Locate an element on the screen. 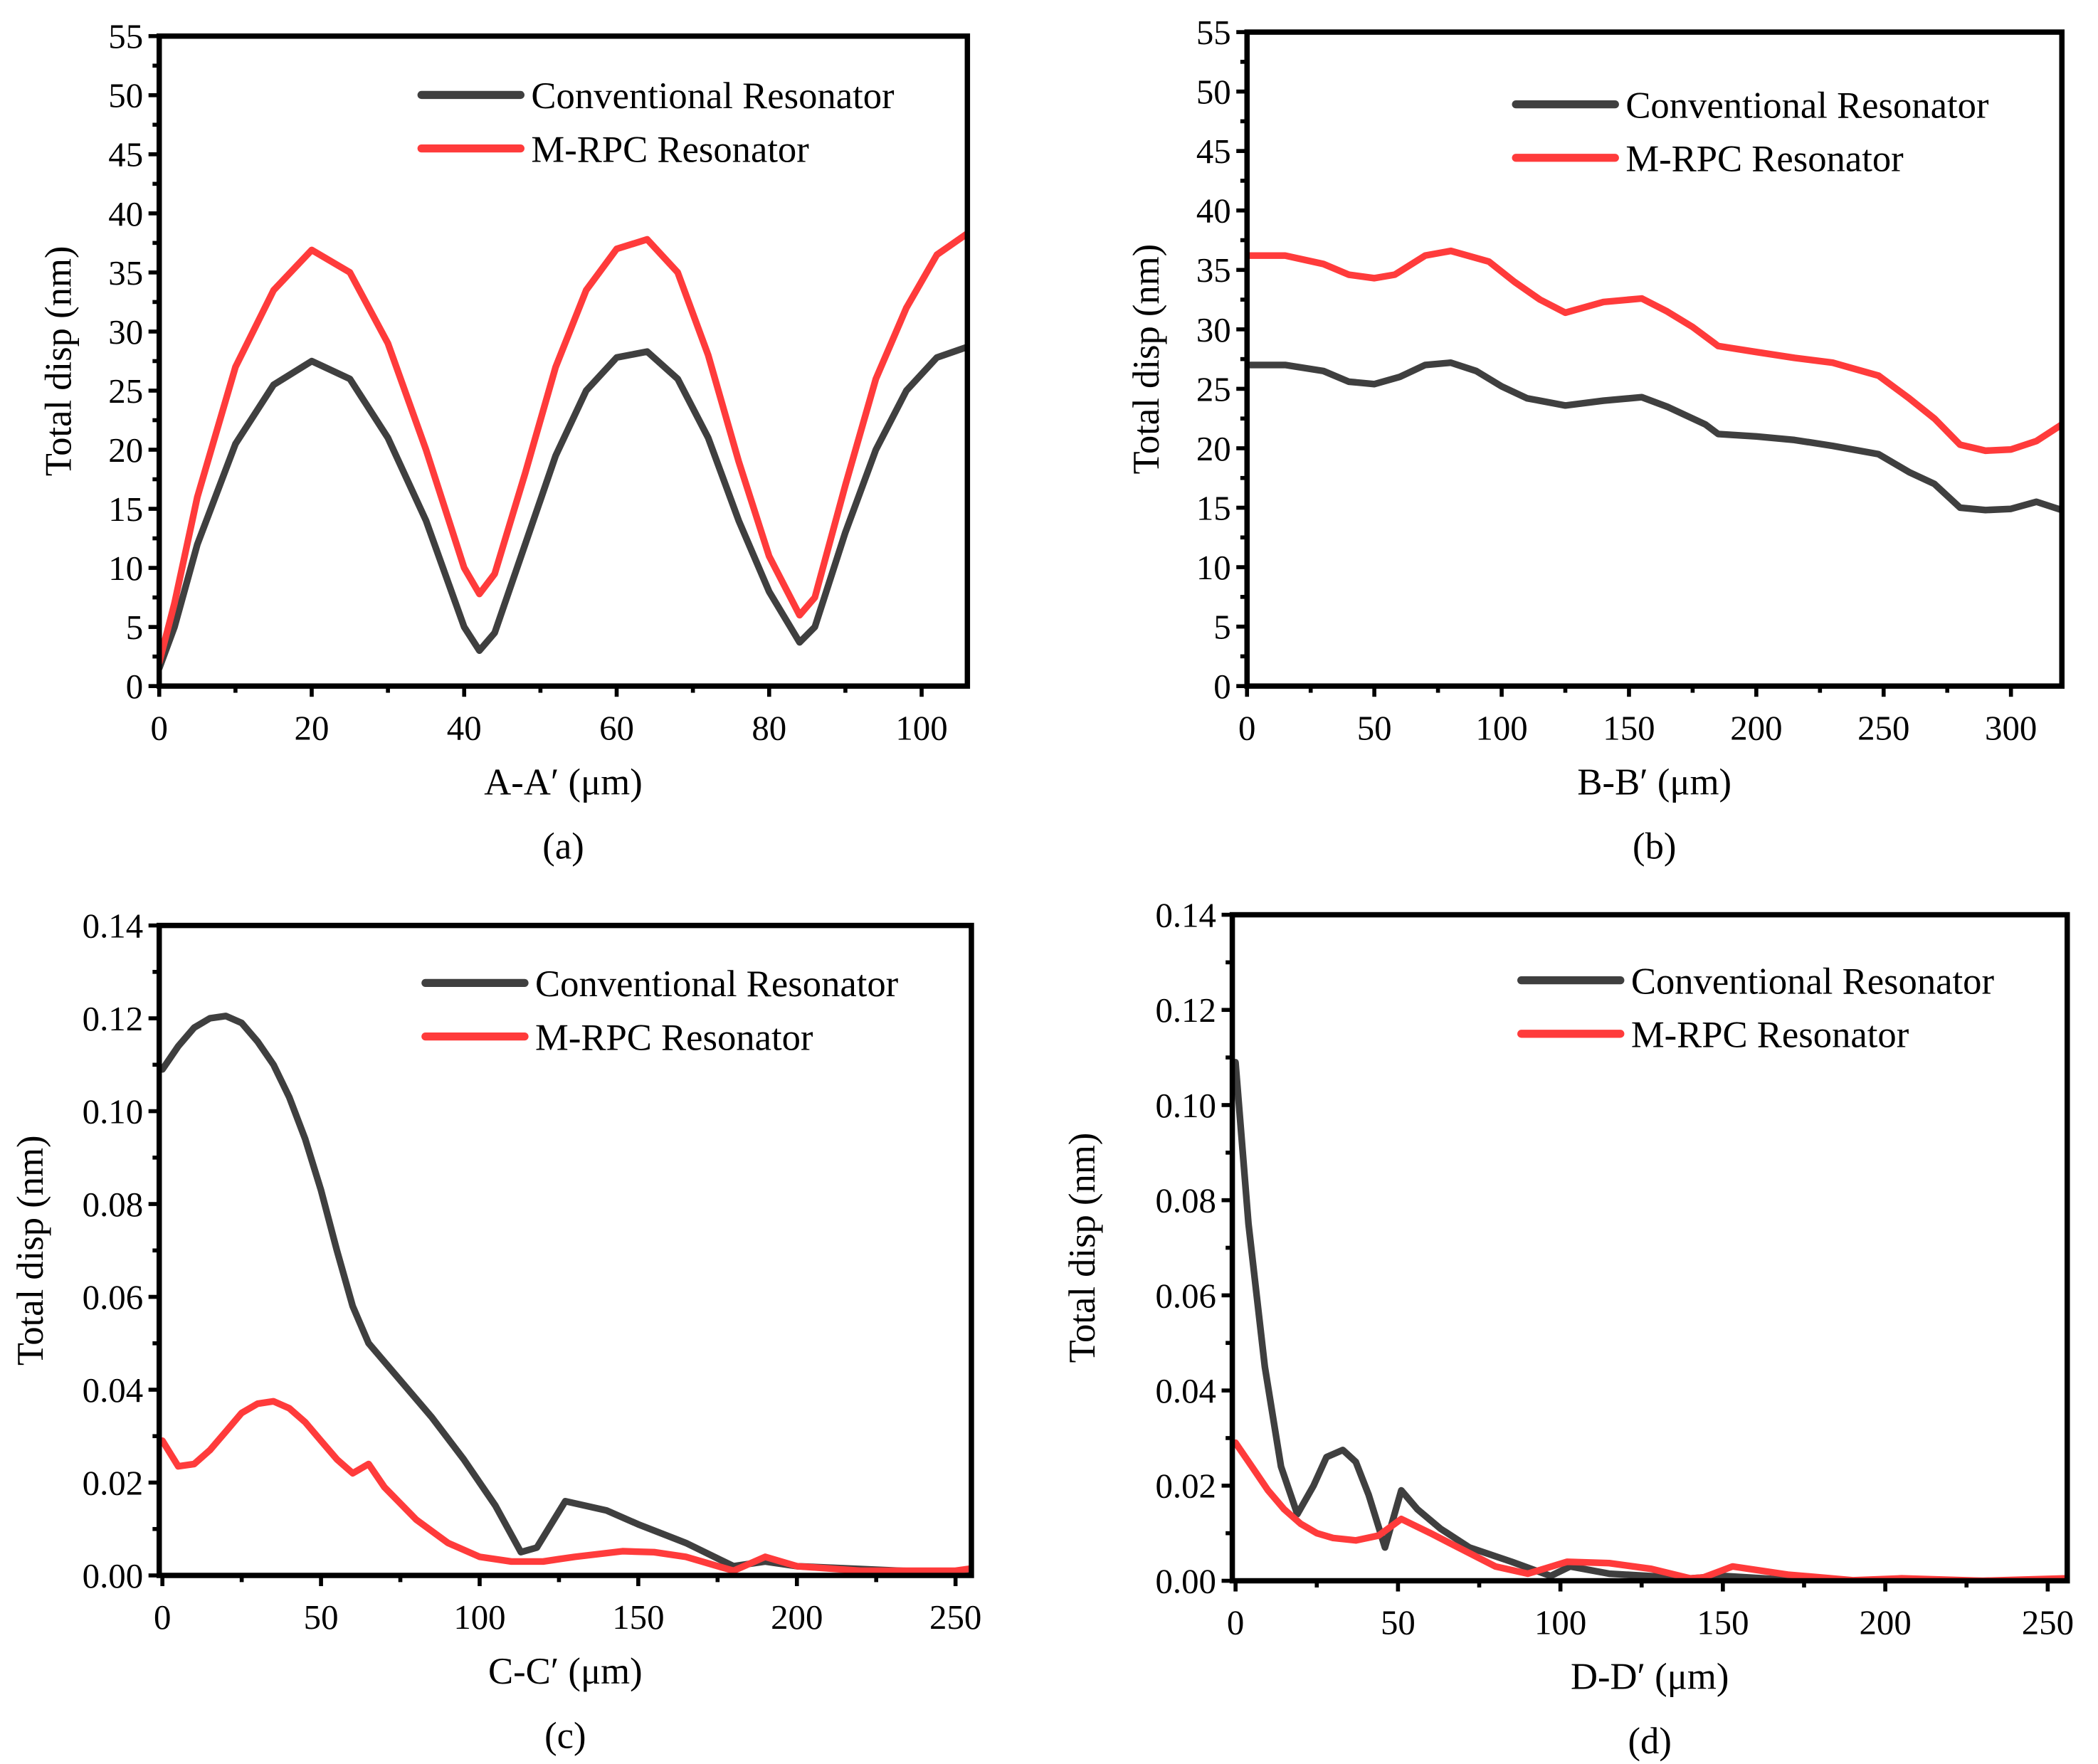 This screenshot has height=1764, width=2098. panel-caption: (b) is located at coordinates (1655, 846).